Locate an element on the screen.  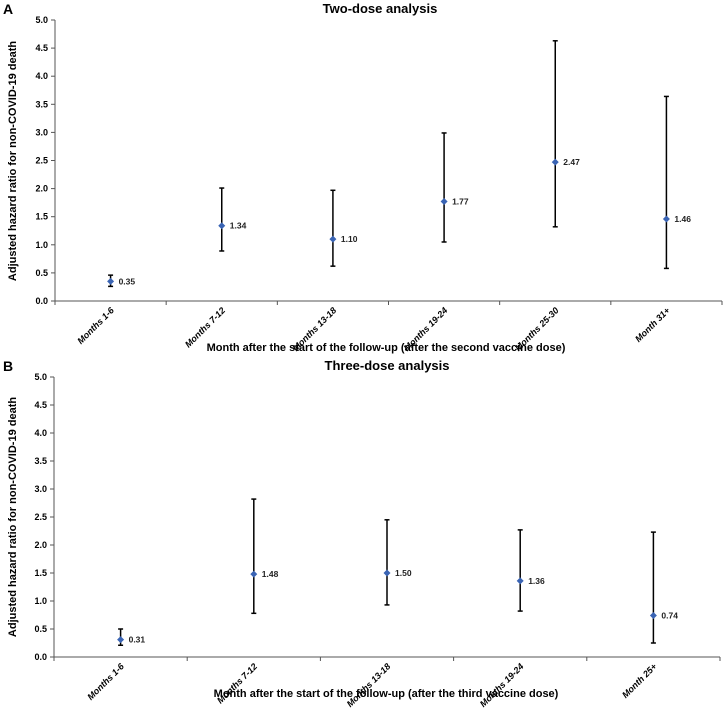
data-label: 1.48 is located at coordinates (270, 574).